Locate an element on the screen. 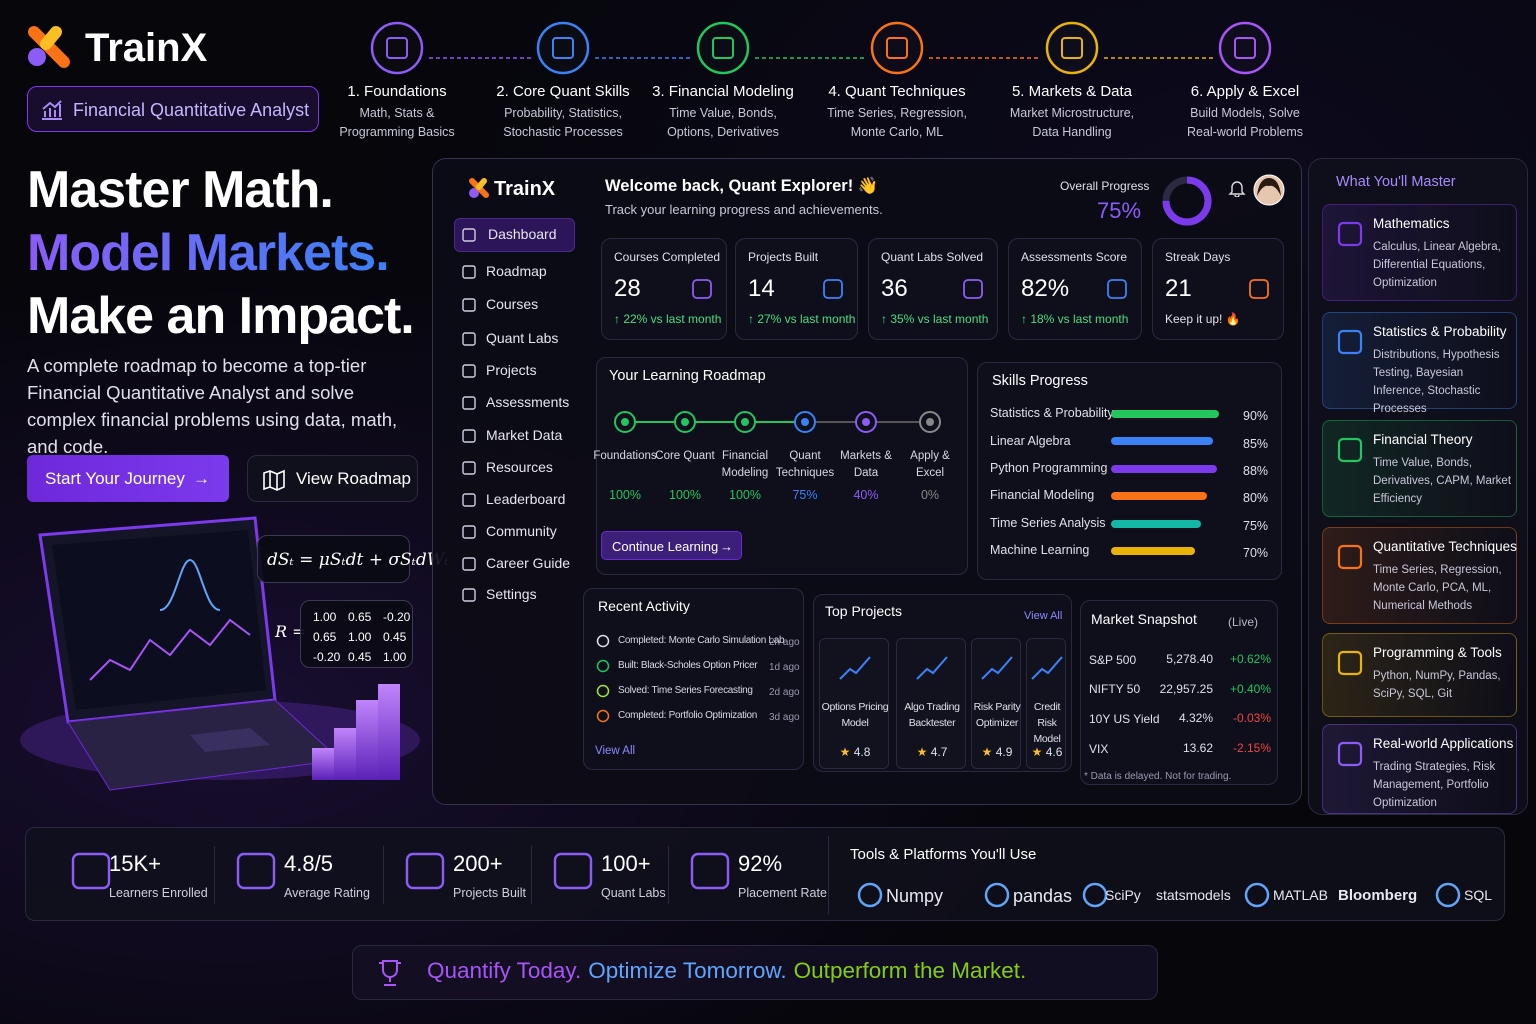 This screenshot has height=1024, width=1536. nav-item: Dashboard is located at coordinates (522, 234).